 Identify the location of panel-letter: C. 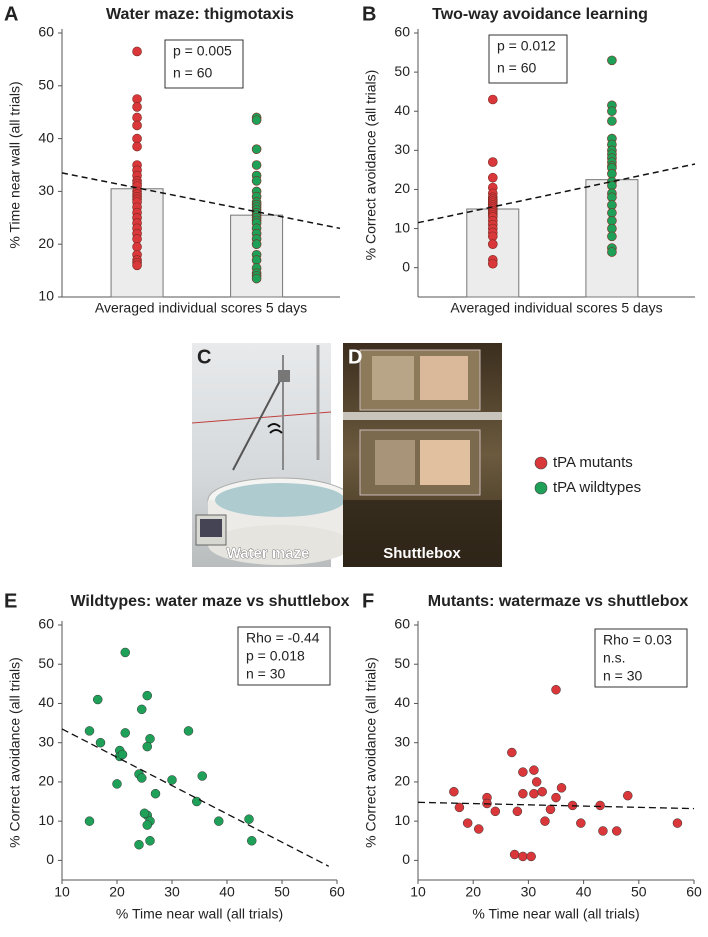
(204, 357).